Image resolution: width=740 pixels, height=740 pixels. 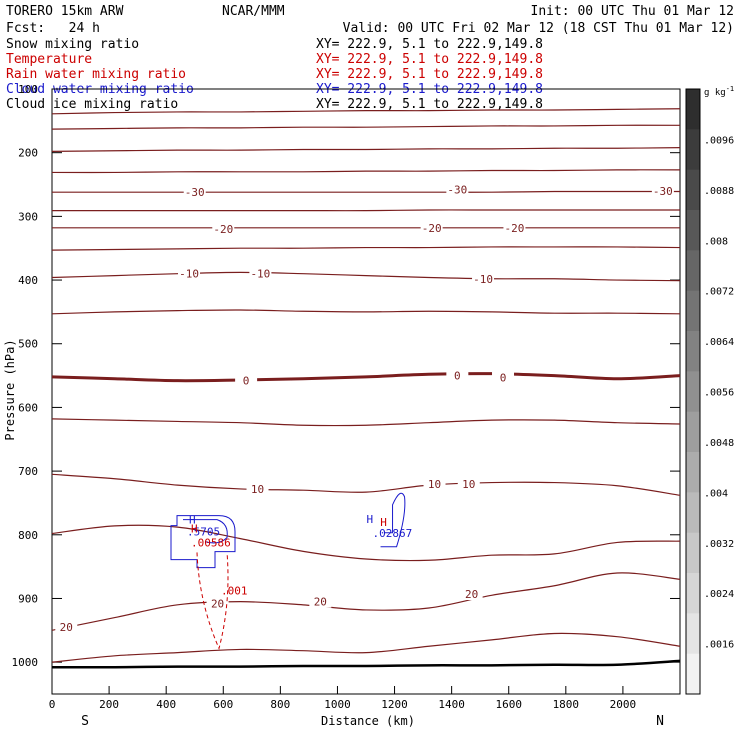 What do you see at coordinates (28, 89) in the screenshot?
I see `y-tick-label: 100` at bounding box center [28, 89].